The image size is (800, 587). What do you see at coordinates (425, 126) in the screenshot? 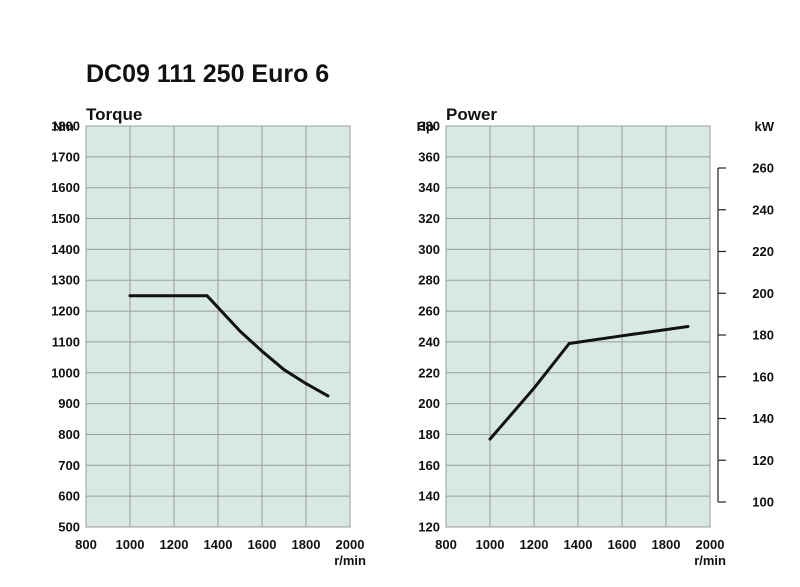
I see `power-y-unit: Hp` at bounding box center [425, 126].